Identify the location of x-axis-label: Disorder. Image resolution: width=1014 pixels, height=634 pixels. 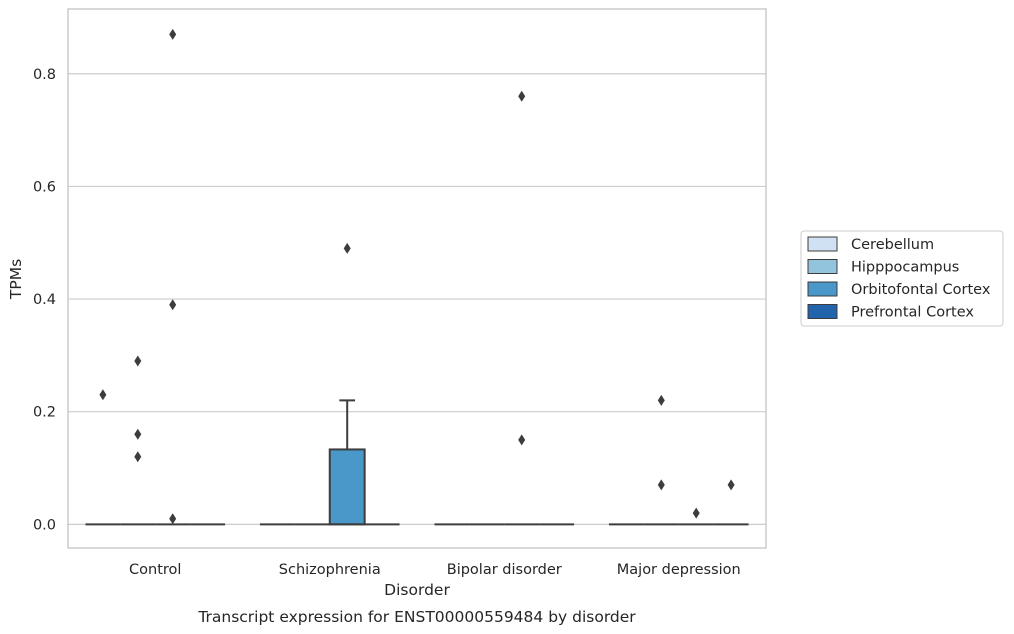
(417, 590).